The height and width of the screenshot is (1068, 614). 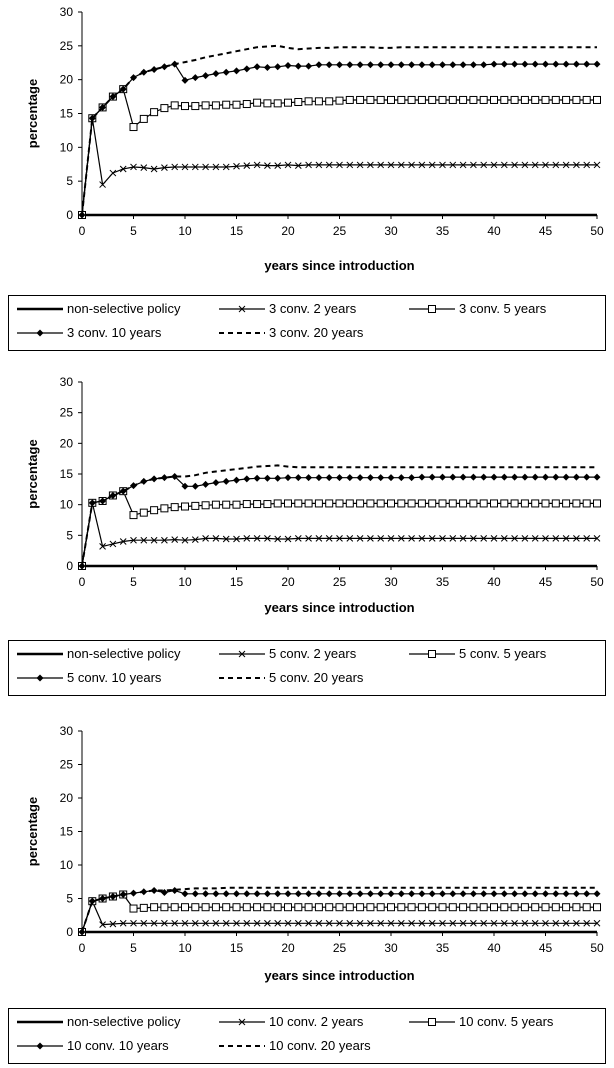 What do you see at coordinates (67, 443) in the screenshot?
I see `y-tick-label: 20` at bounding box center [67, 443].